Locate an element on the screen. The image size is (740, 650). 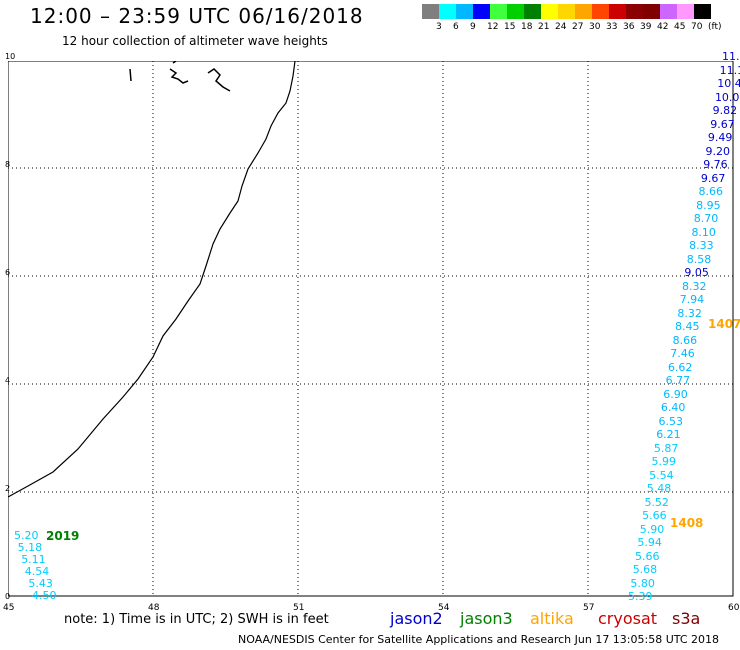
wave-height-value: 8.58 is located at coordinates (699, 259).